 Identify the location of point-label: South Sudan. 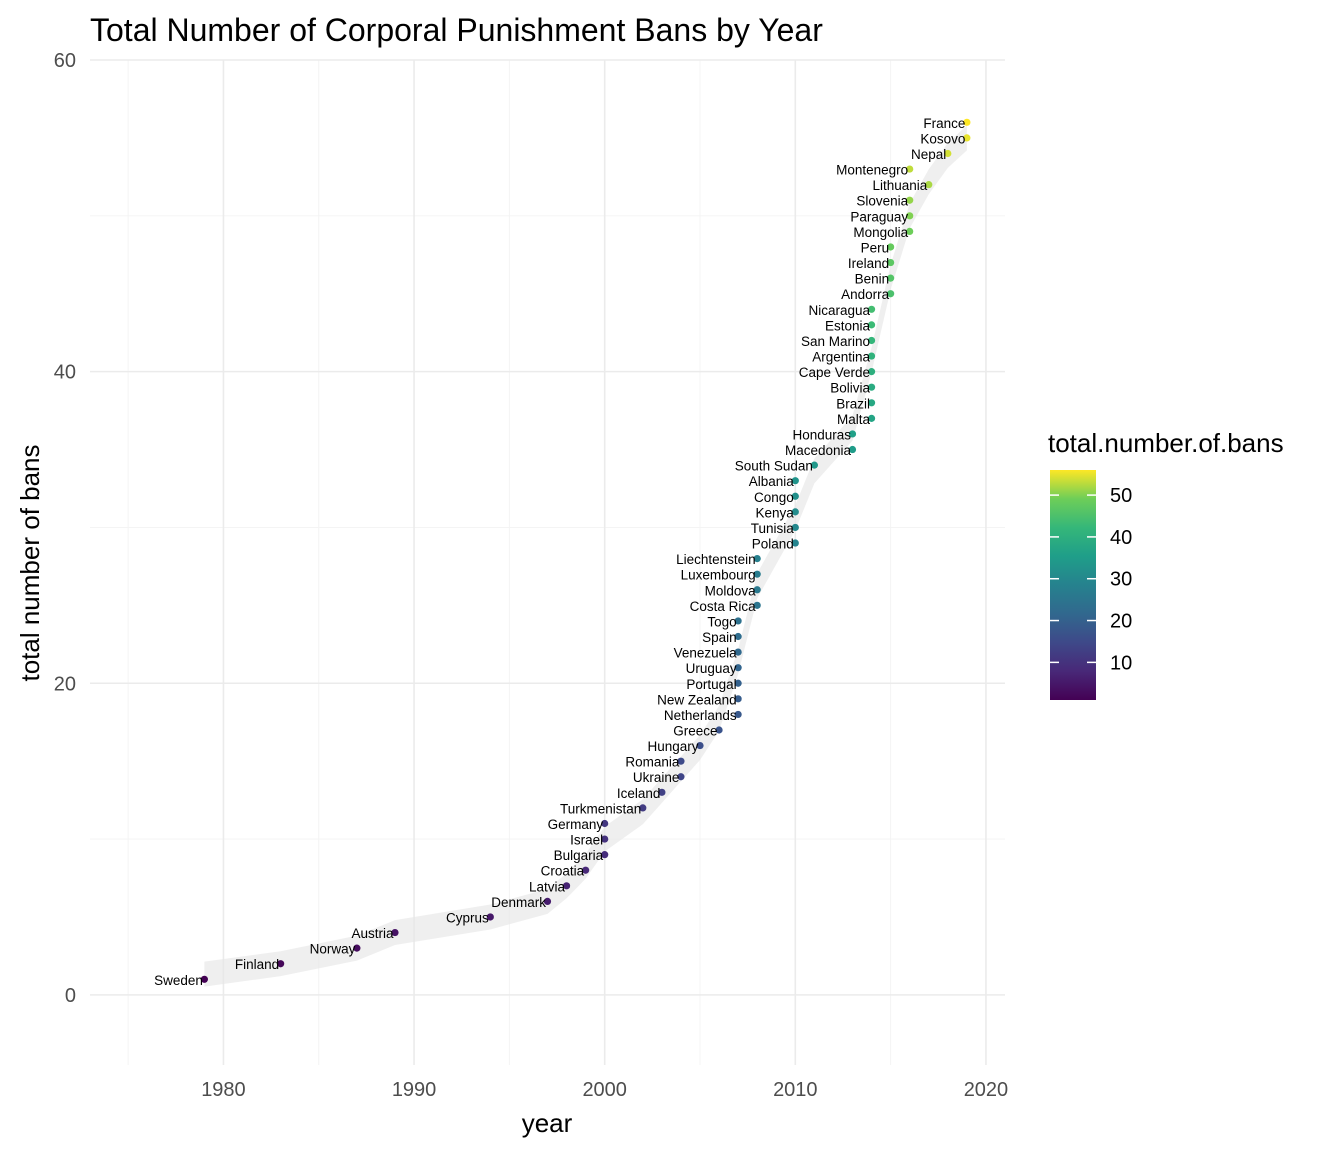
(774, 466).